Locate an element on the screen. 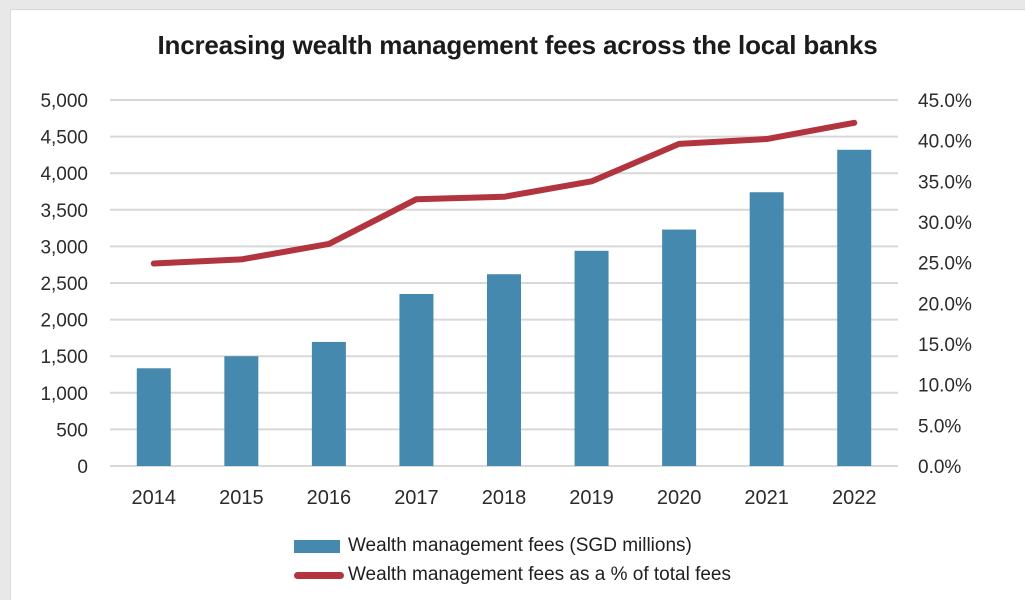 The width and height of the screenshot is (1025, 600). bar-2022 is located at coordinates (854, 307).